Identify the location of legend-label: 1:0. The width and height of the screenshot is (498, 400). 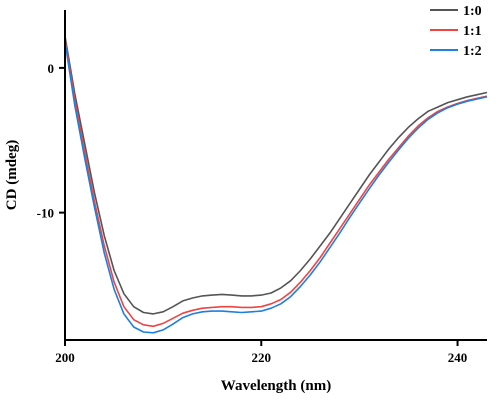
(472, 11).